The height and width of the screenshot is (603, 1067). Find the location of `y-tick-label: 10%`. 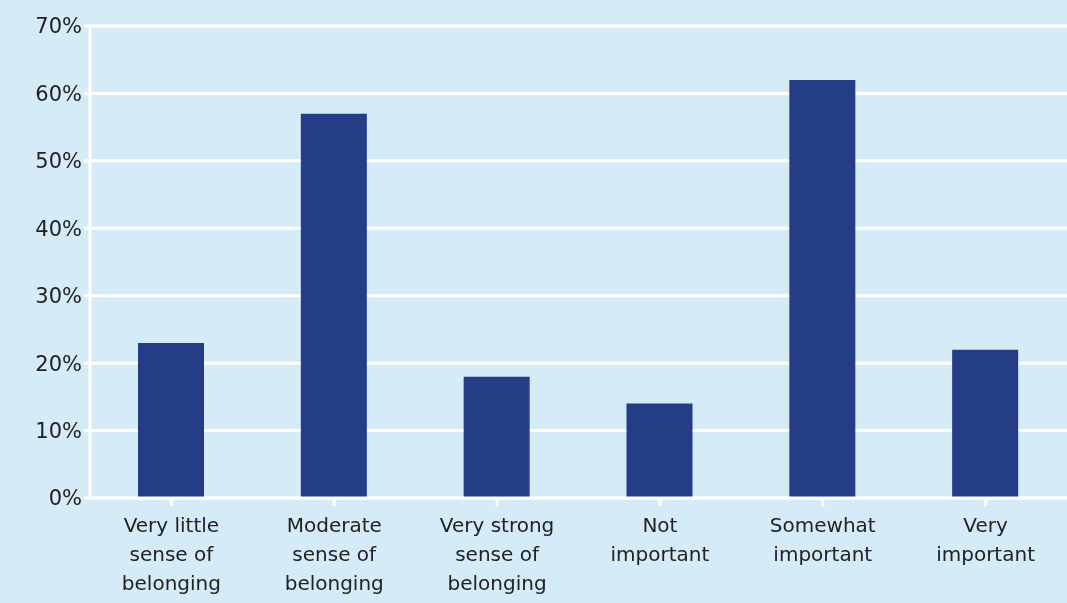

y-tick-label: 10% is located at coordinates (58, 431).